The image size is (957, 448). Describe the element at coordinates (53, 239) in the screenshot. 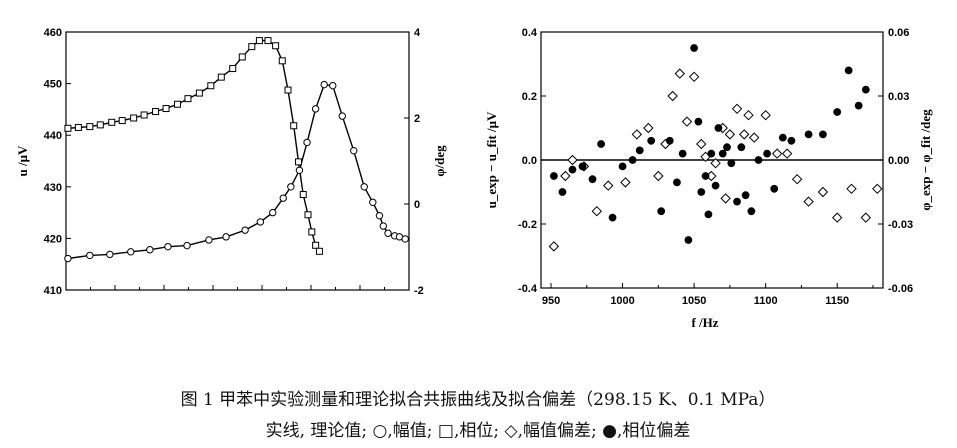

I see `left-panel-u-tick-label: 420` at that location.